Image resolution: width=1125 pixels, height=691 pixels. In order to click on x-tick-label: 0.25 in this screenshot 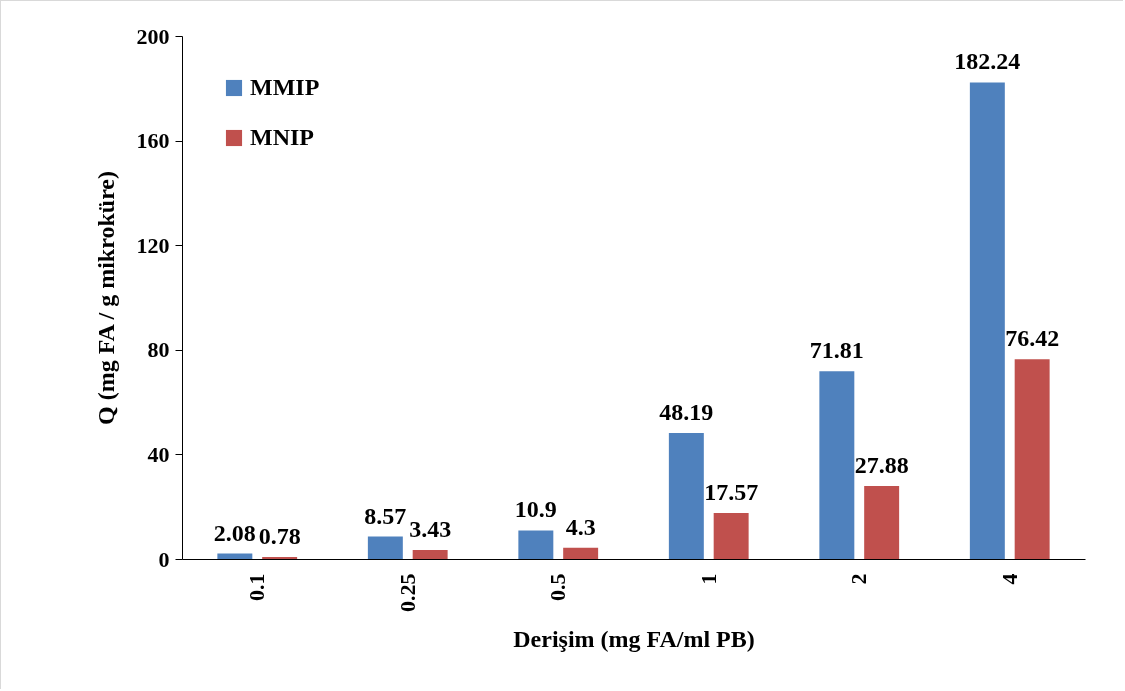, I will do `click(407, 592)`.